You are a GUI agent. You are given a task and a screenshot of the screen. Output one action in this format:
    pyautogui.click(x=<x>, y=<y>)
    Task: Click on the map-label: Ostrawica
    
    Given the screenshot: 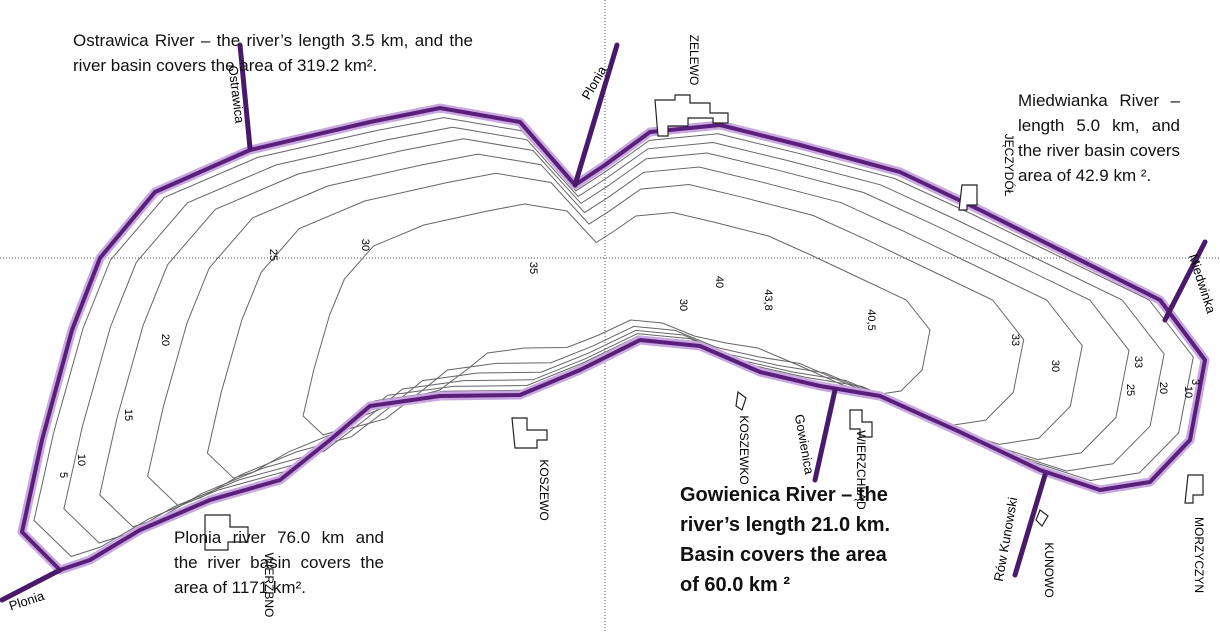 What is the action you would take?
    pyautogui.click(x=237, y=95)
    